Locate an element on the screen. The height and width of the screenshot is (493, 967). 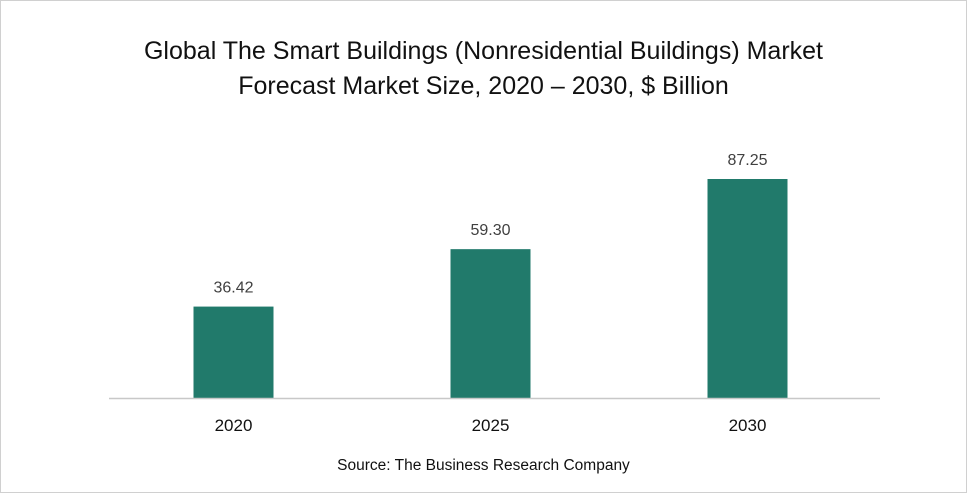
data-label-2030: 87.25 is located at coordinates (747, 160).